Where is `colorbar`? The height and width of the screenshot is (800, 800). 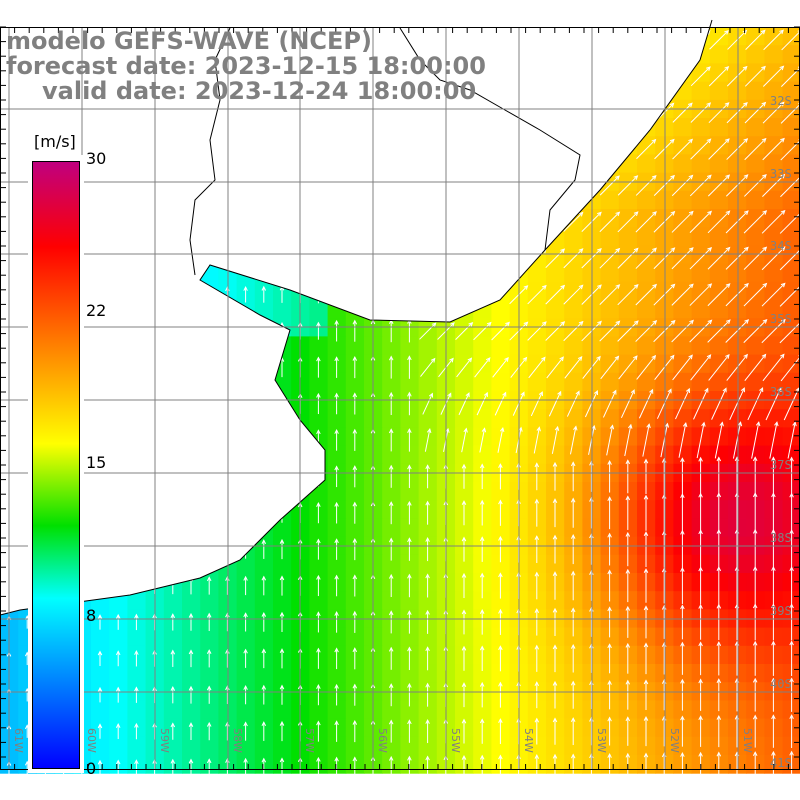 colorbar is located at coordinates (56, 465).